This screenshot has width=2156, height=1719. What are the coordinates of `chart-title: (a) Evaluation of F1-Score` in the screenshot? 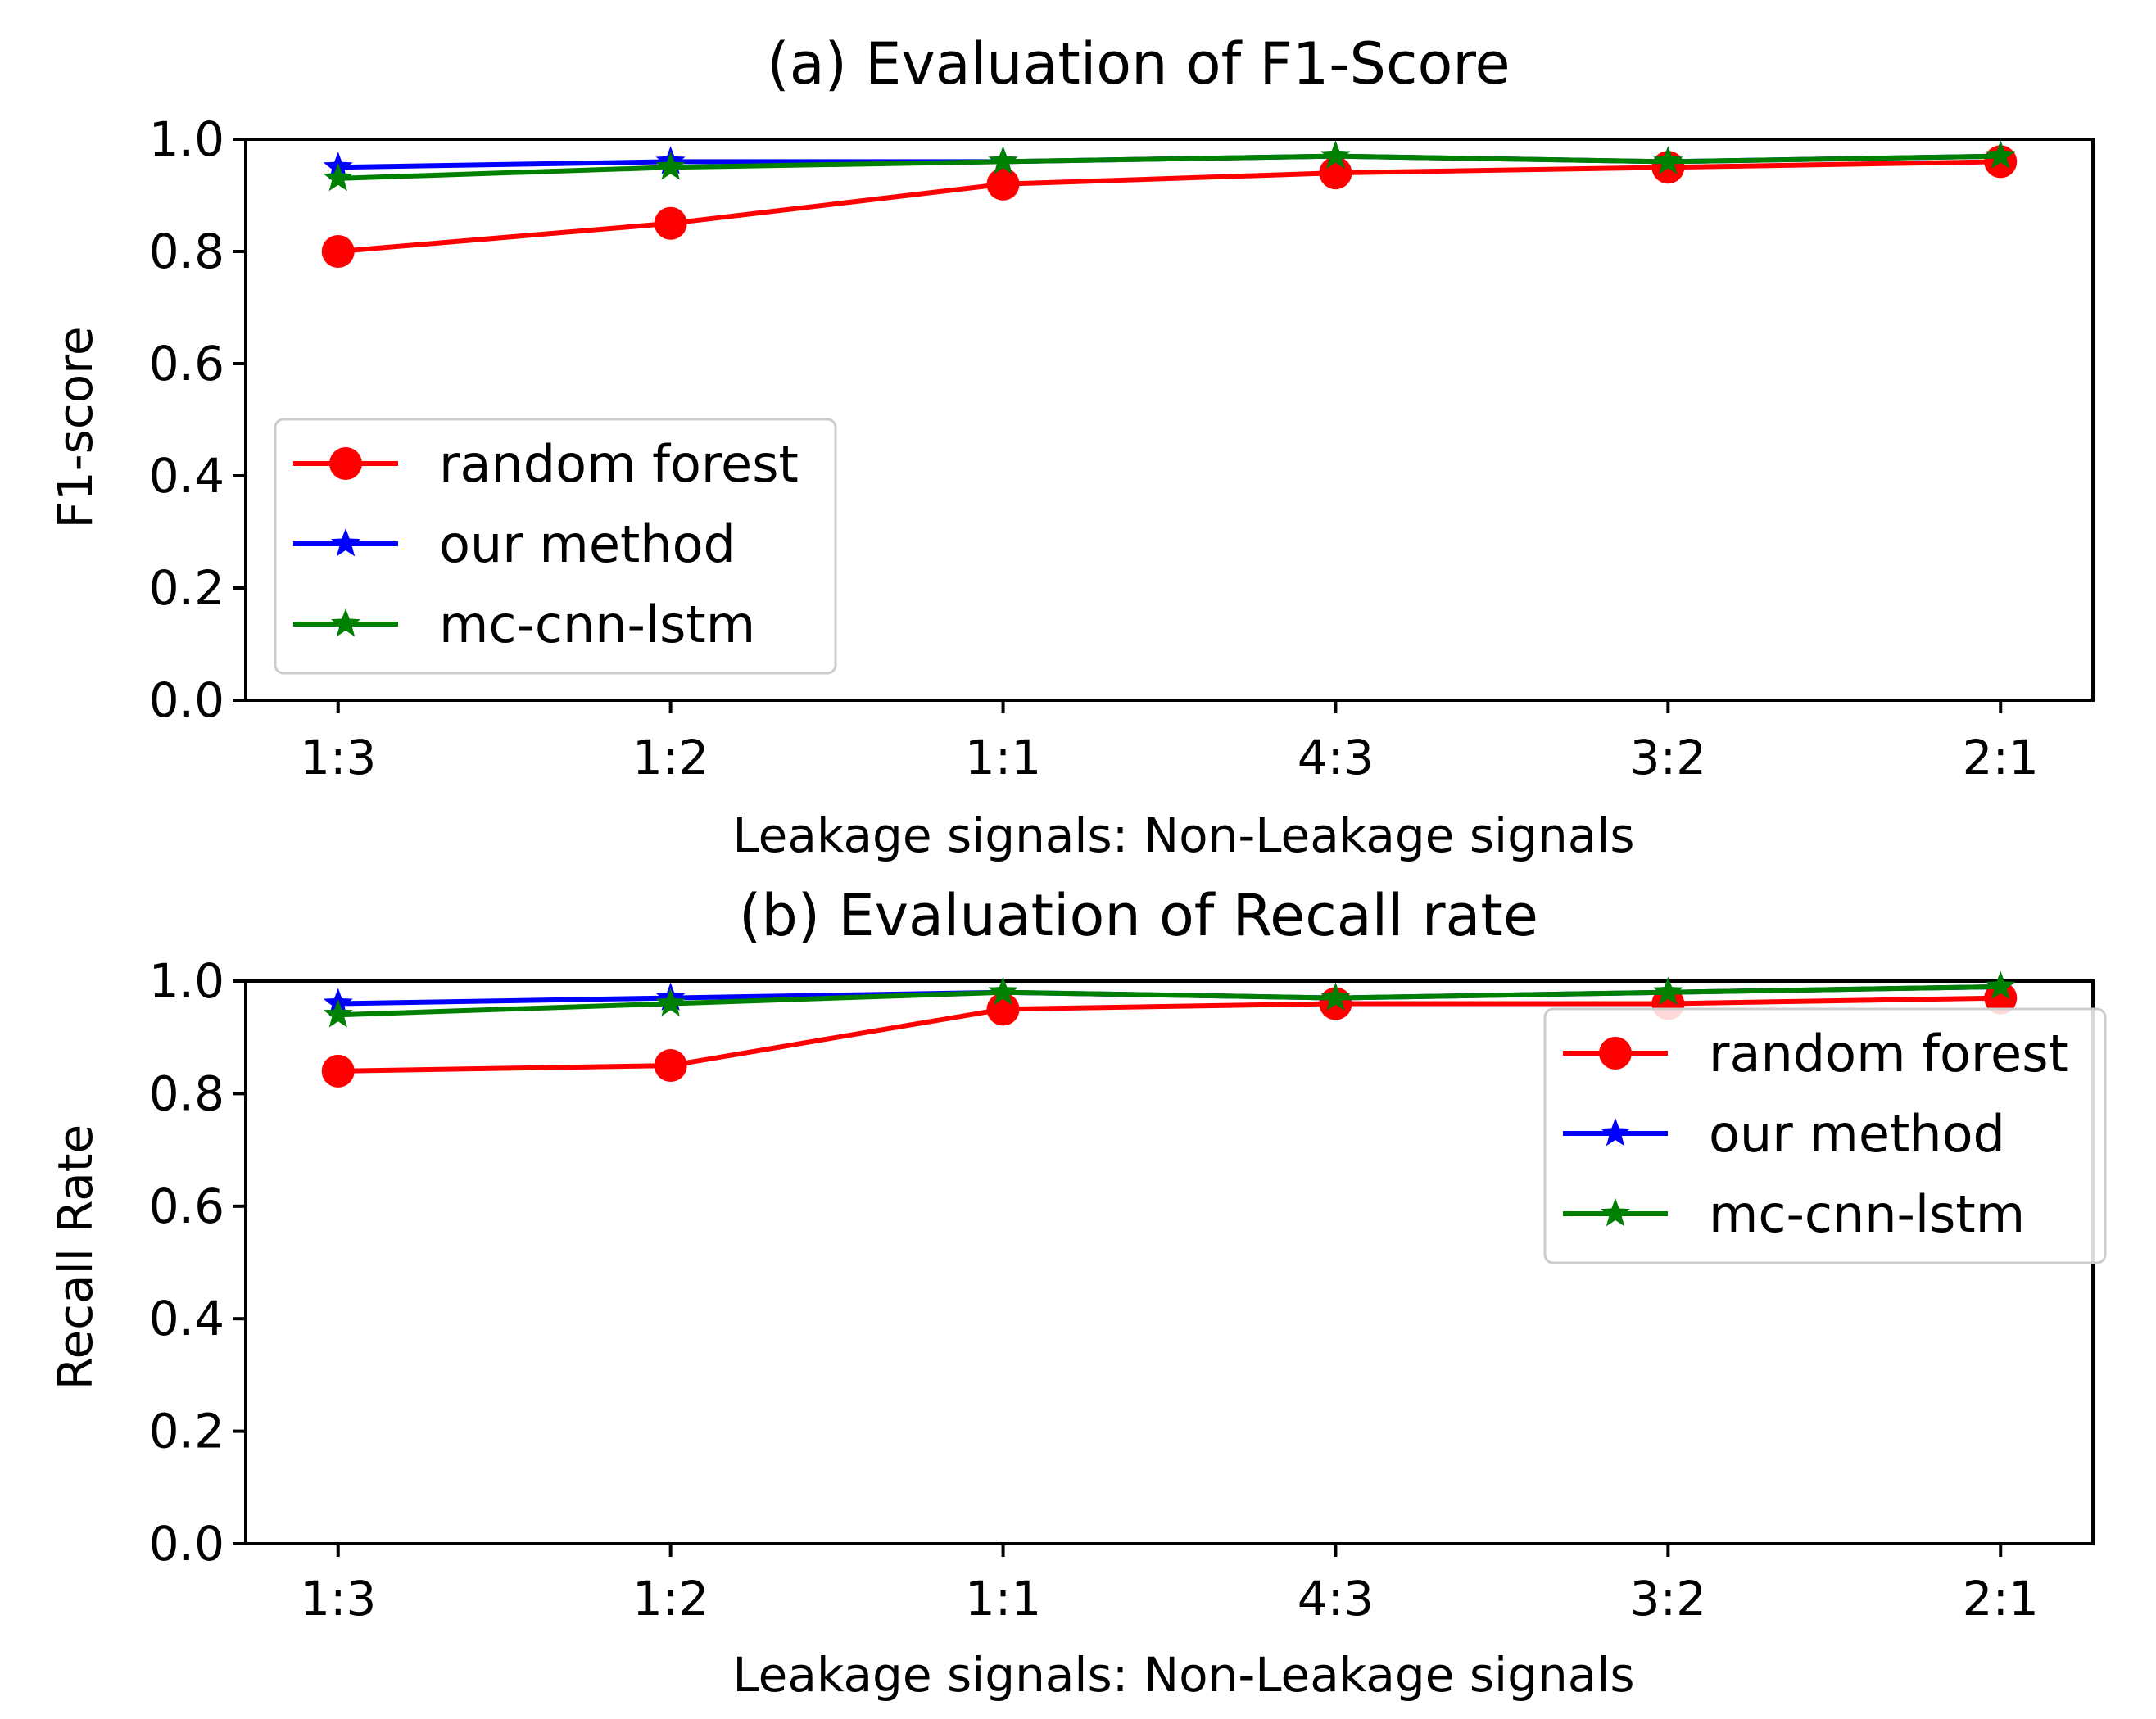 It's located at (1138, 64).